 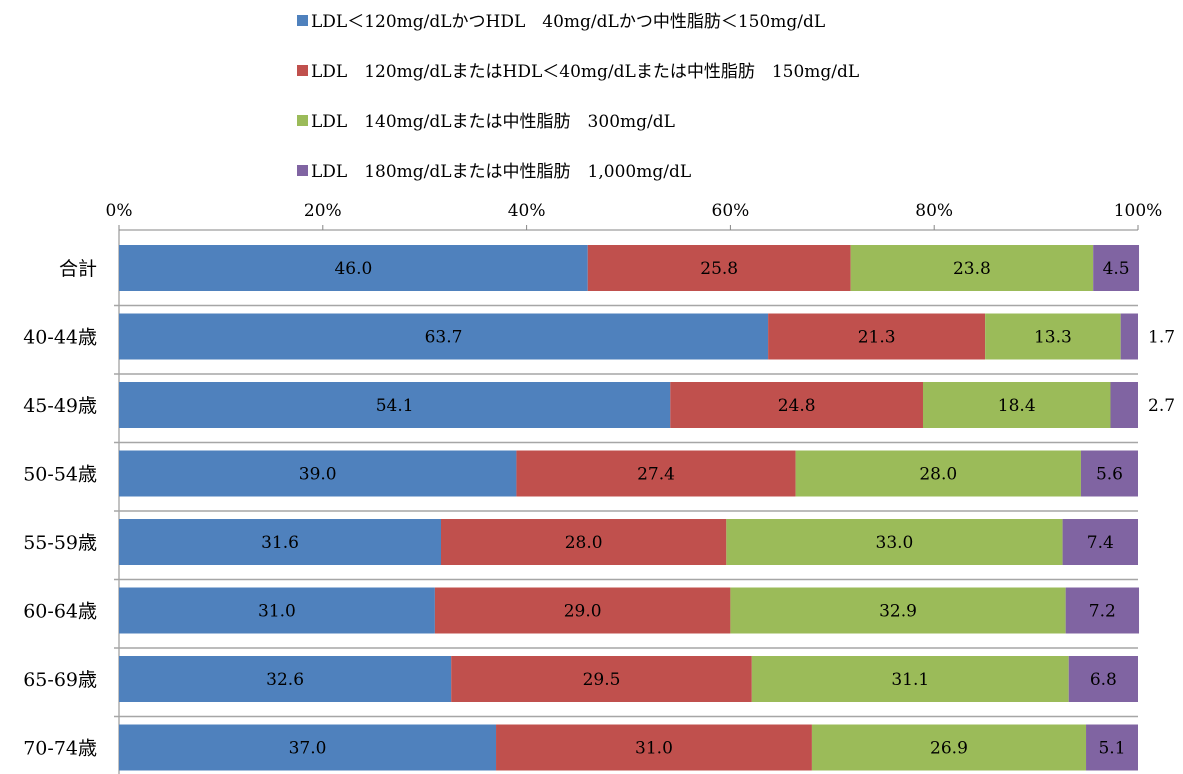 I want to click on category-label: 50-54歳, so click(x=60, y=475).